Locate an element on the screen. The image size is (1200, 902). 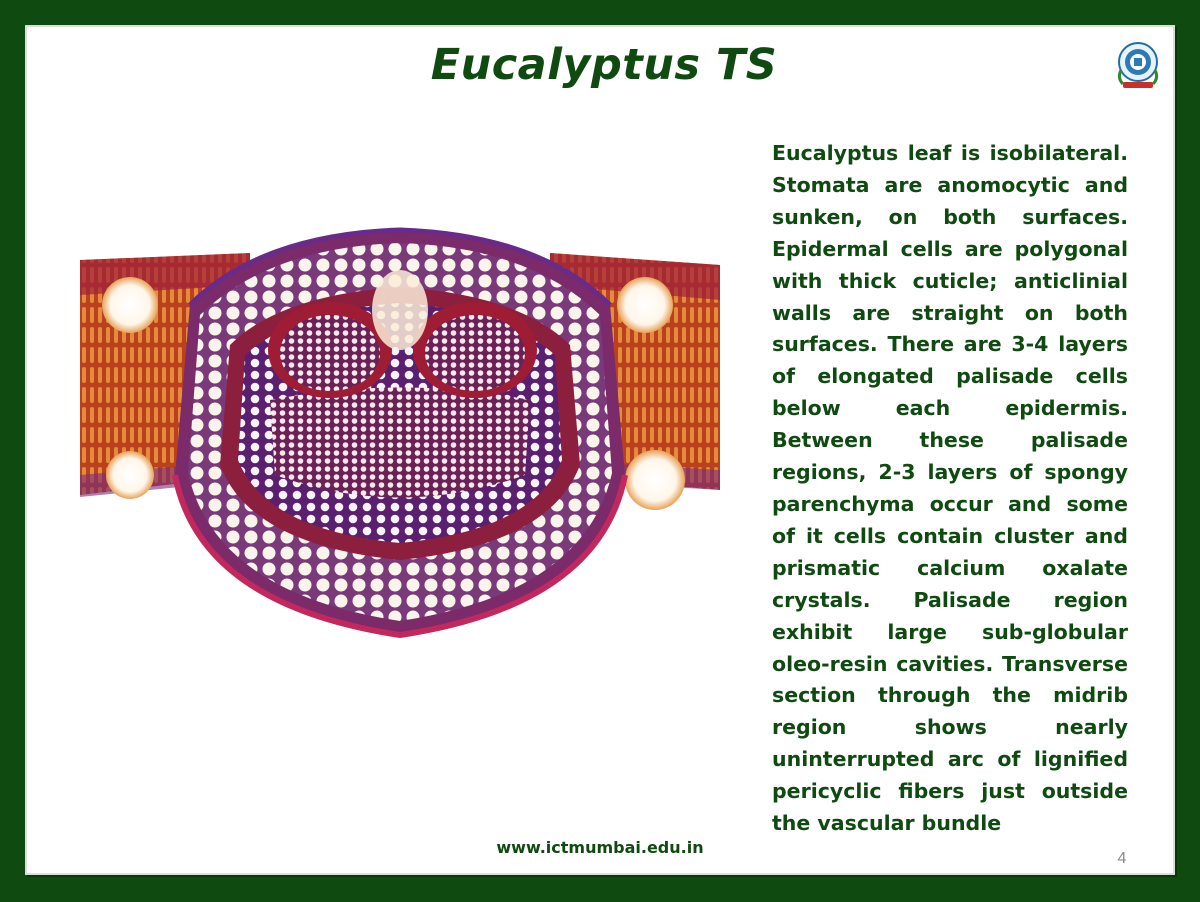
slide-title: Eucalyptus TS is located at coordinates (604, 65).